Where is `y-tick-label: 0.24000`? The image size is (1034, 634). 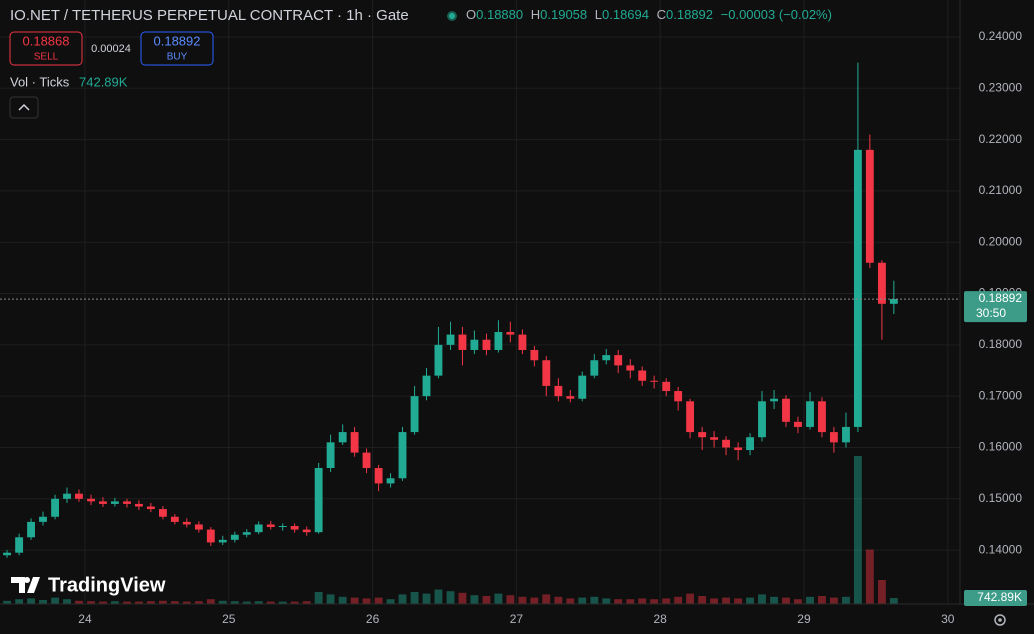
y-tick-label: 0.24000 is located at coordinates (1001, 36).